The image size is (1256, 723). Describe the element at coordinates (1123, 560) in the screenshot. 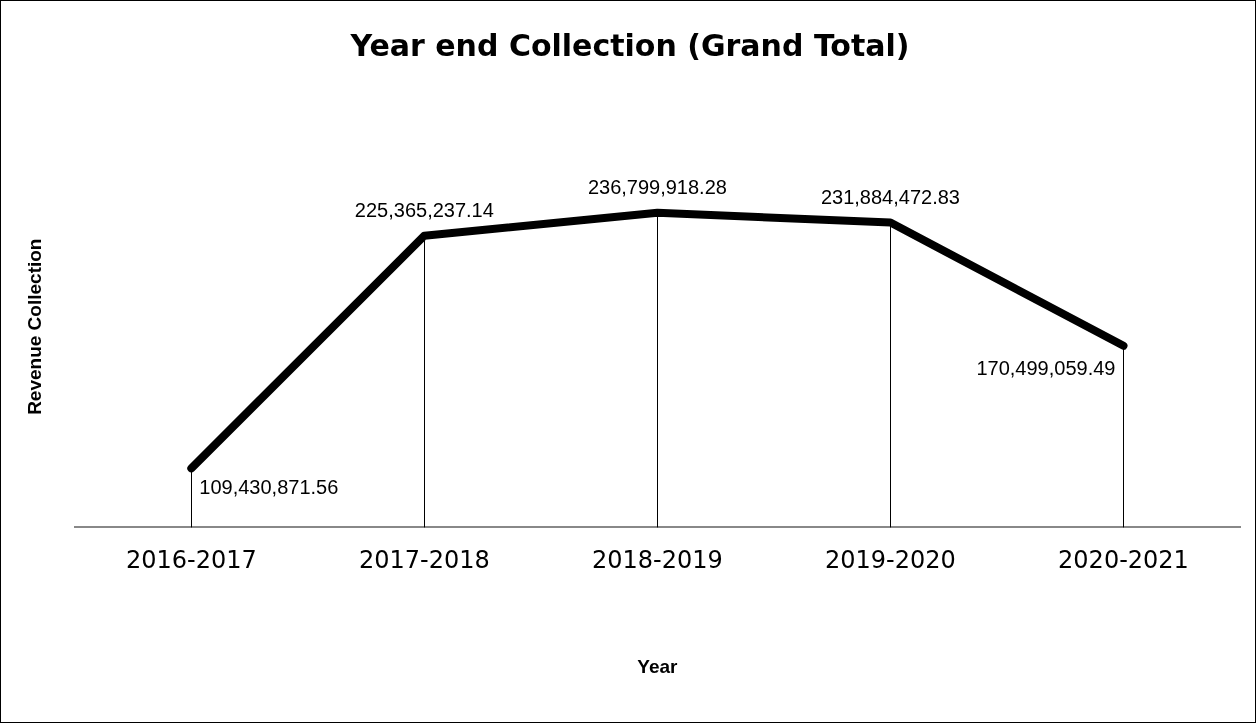

I see `x-tick-label: 2020-2021` at that location.